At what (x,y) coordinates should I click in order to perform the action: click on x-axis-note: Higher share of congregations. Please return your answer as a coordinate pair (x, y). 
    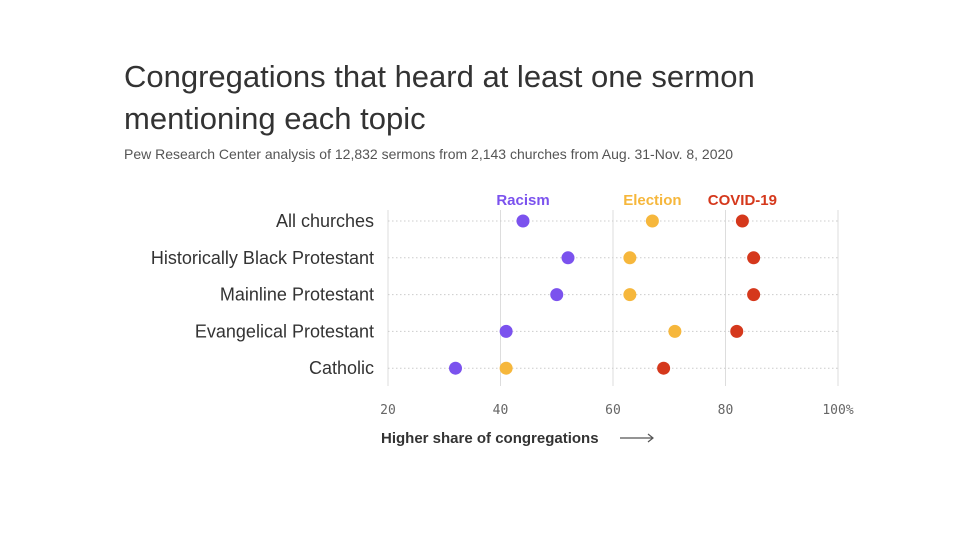
    Looking at the image, I should click on (517, 438).